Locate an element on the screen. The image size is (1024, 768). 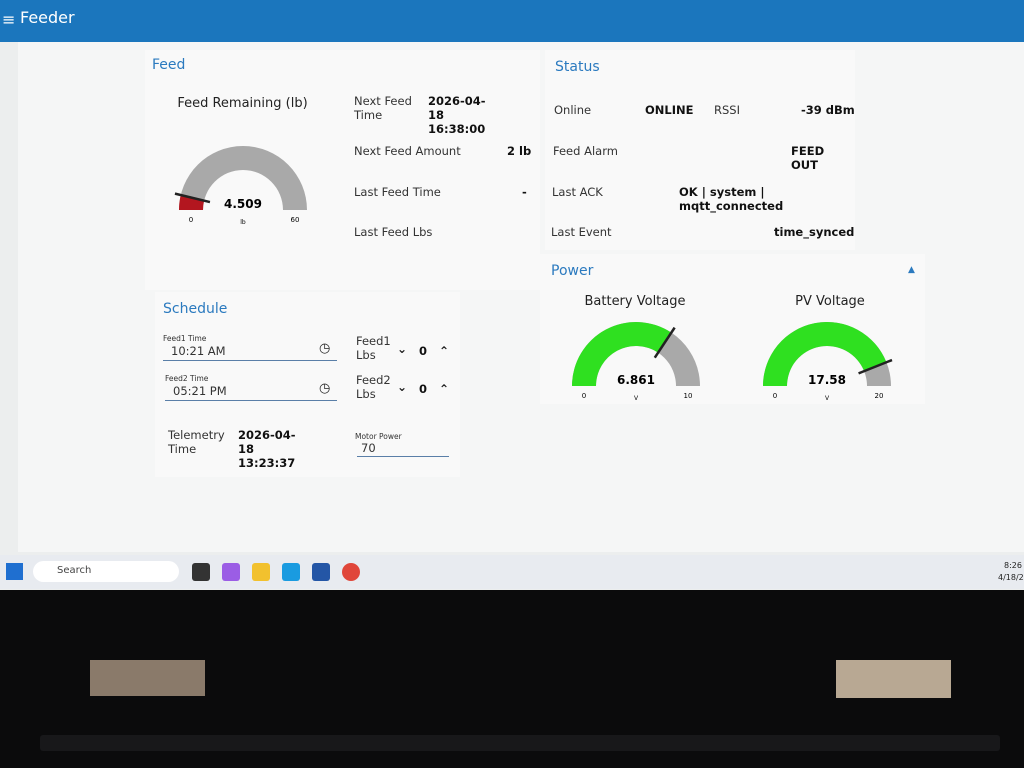
panel-title: Feed is located at coordinates (169, 65).